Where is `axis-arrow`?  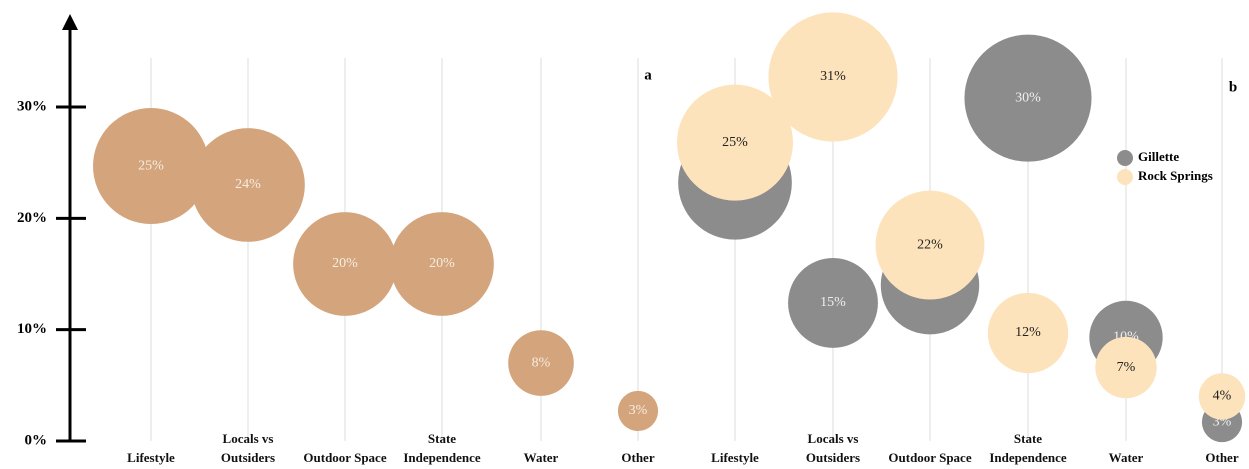 axis-arrow is located at coordinates (70, 22).